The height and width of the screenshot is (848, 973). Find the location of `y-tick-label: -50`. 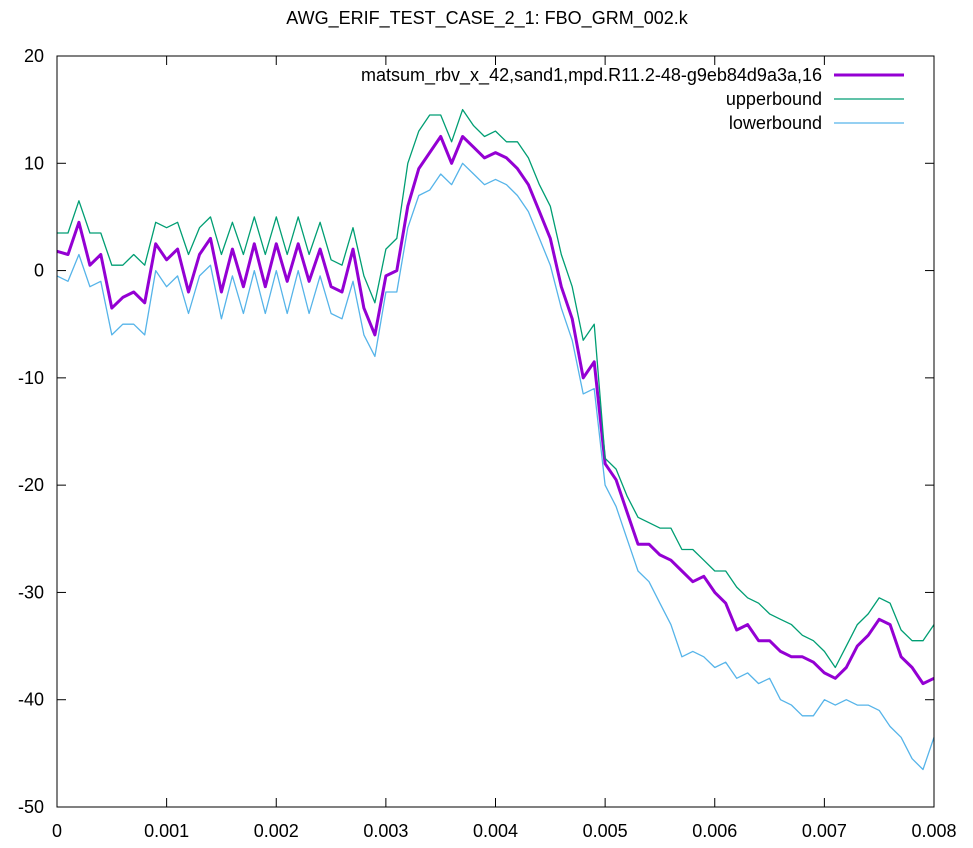

y-tick-label: -50 is located at coordinates (31, 807).